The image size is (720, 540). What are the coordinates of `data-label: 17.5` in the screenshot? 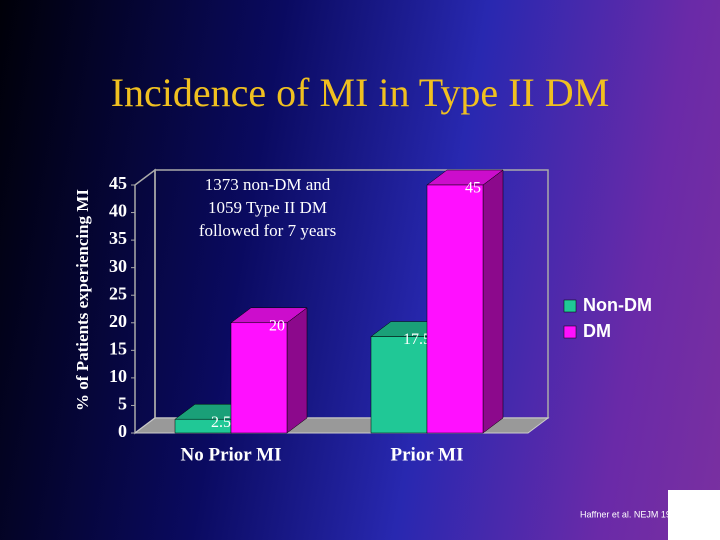 It's located at (417, 339).